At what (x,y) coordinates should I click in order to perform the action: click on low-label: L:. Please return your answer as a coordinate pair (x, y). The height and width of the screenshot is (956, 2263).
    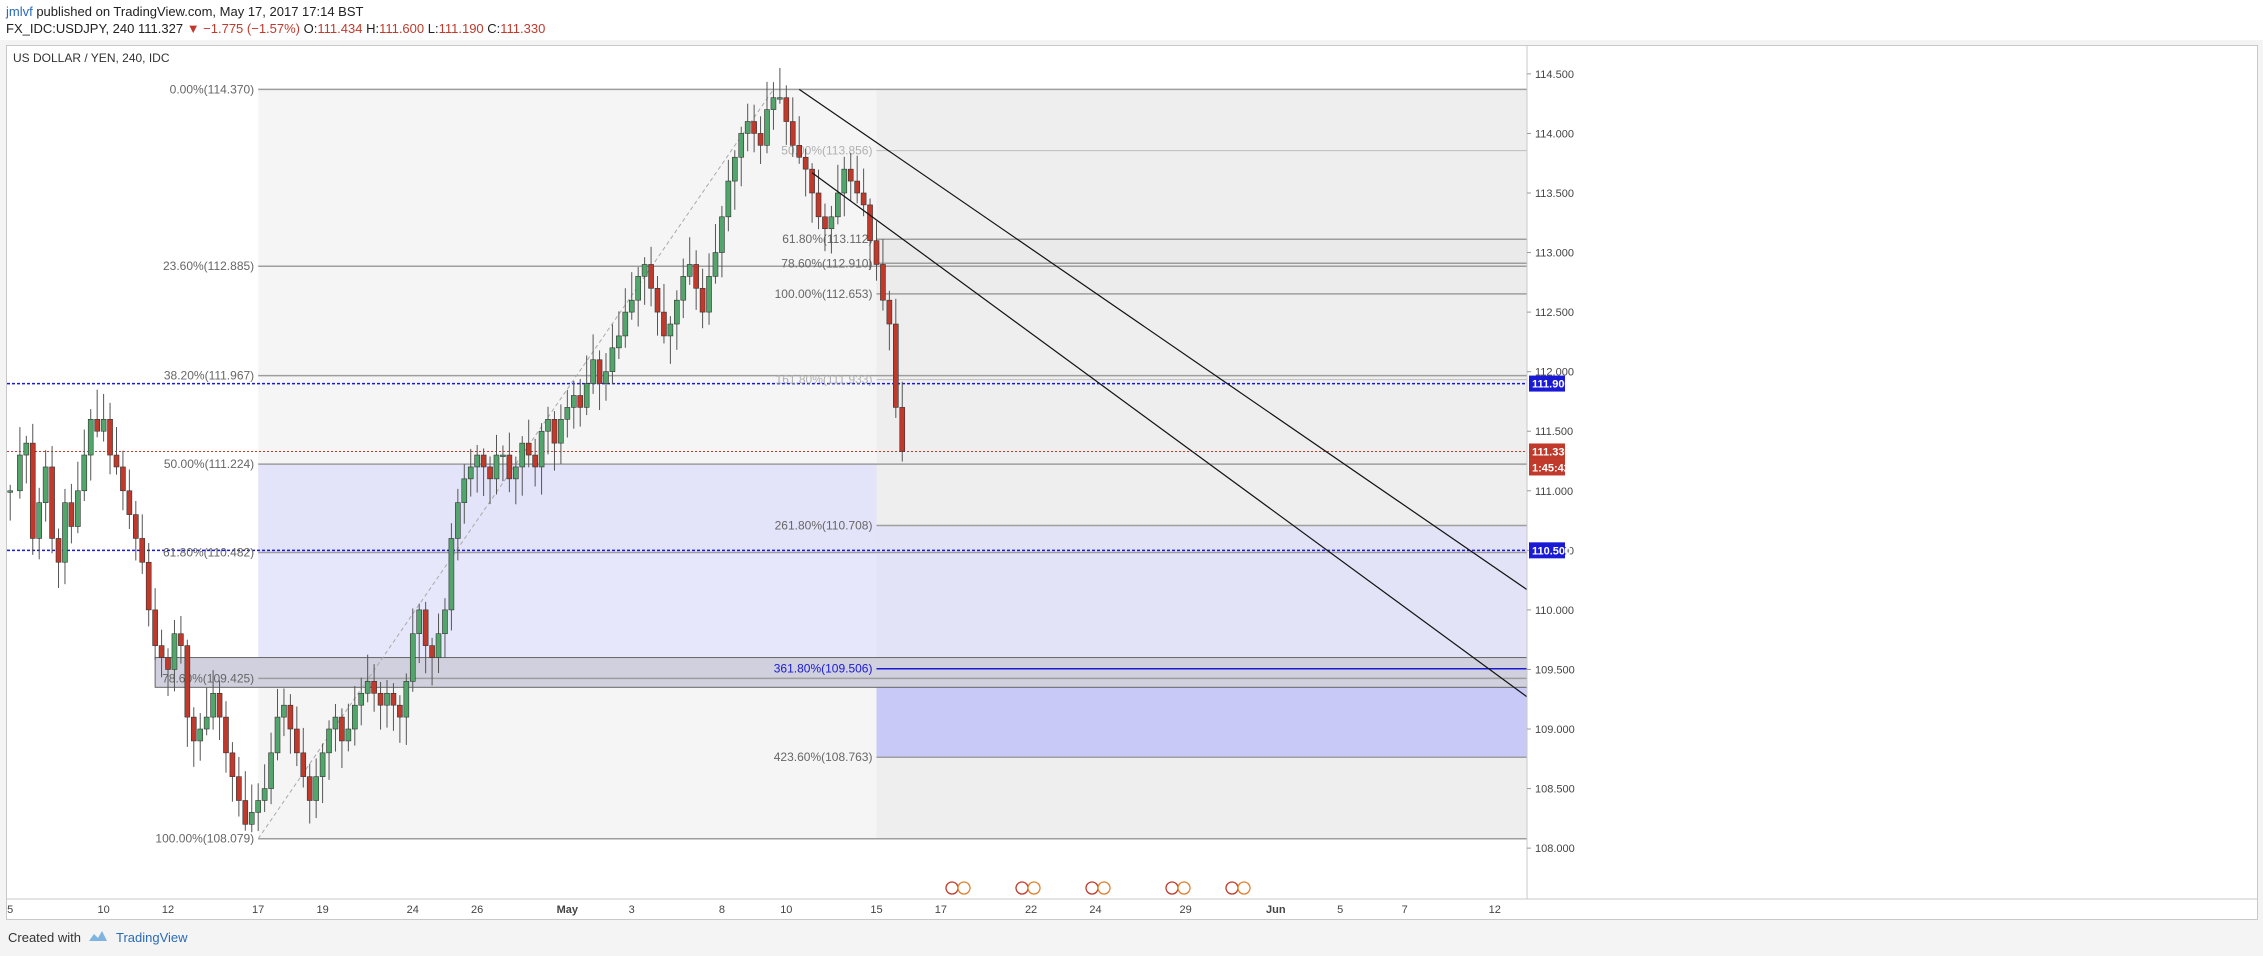
    Looking at the image, I should click on (433, 28).